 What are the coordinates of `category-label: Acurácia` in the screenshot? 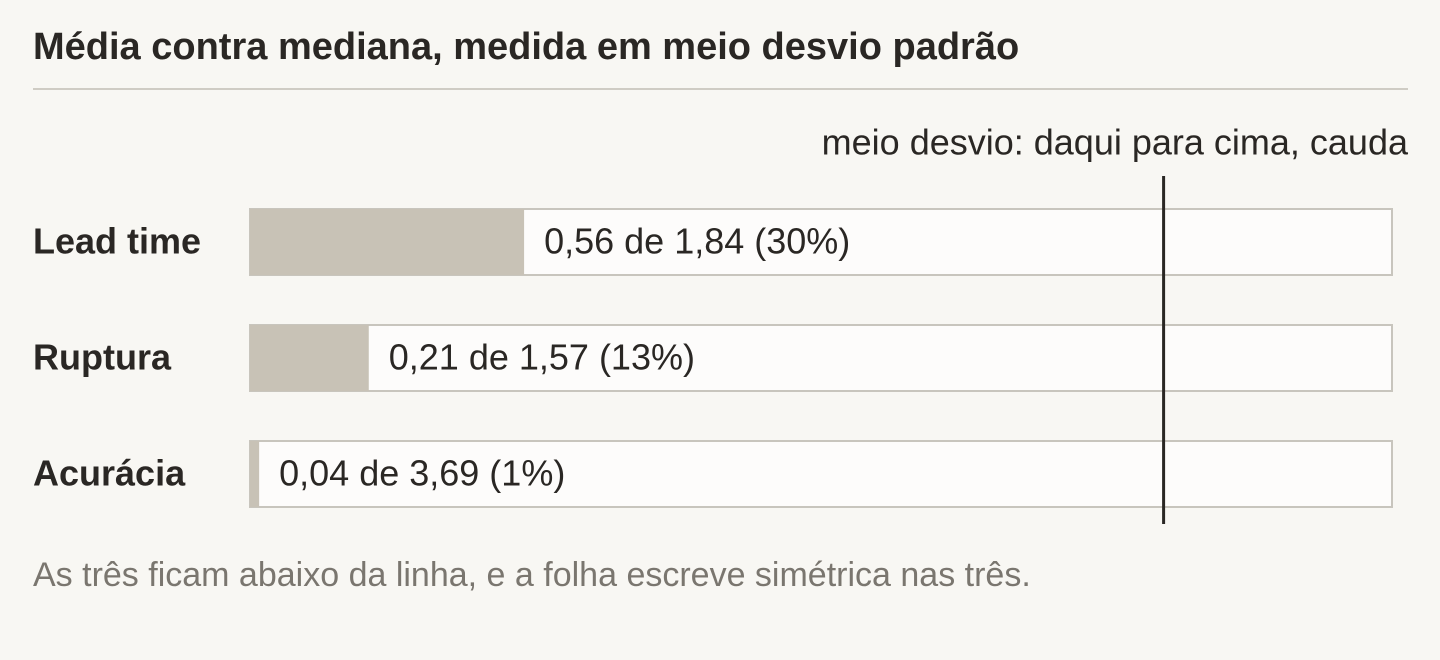 It's located at (109, 473).